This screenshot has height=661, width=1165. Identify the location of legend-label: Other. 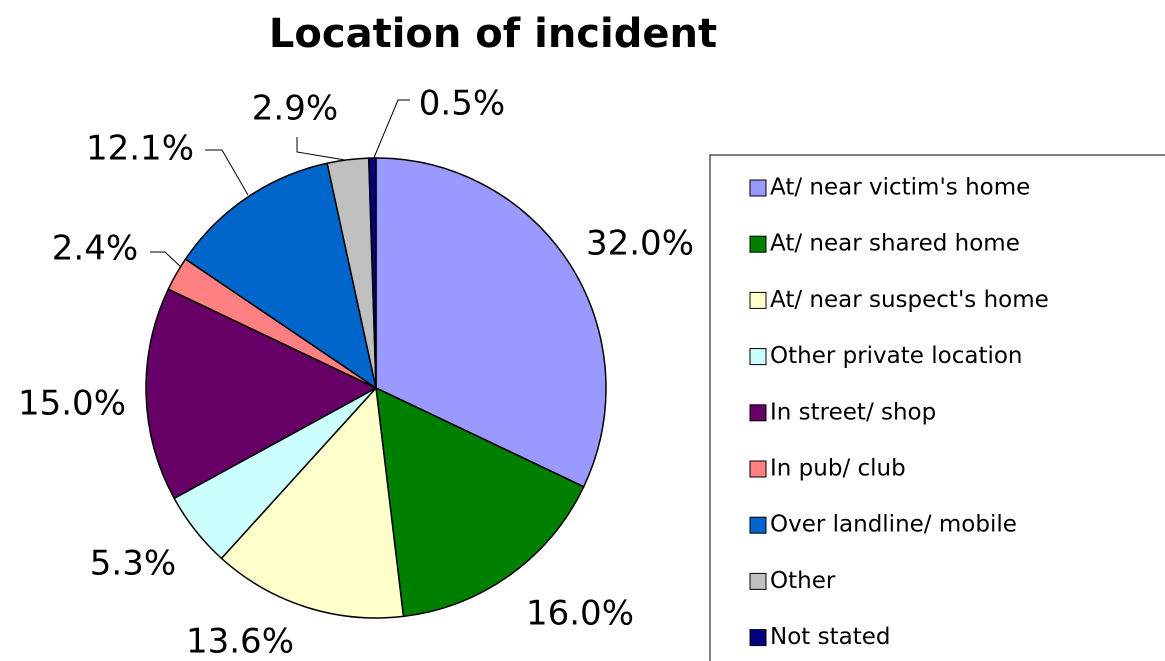
(803, 581).